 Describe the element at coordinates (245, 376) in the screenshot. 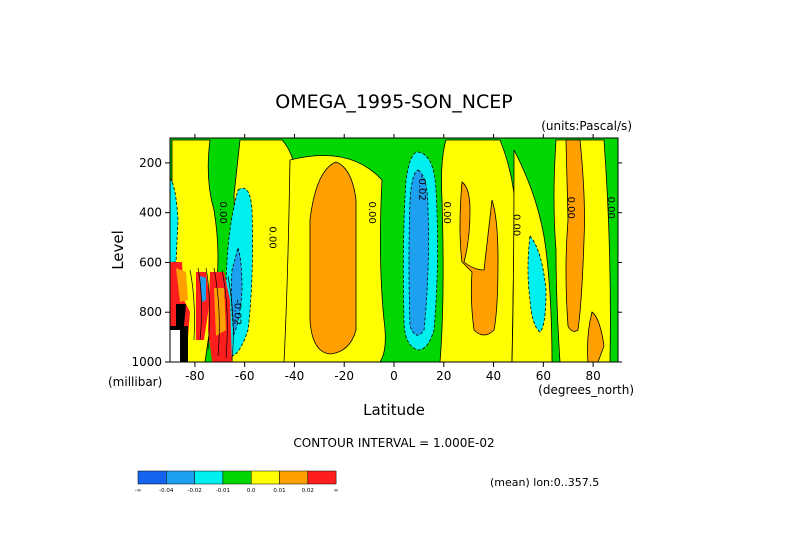

I see `x-tick-label: -60` at that location.